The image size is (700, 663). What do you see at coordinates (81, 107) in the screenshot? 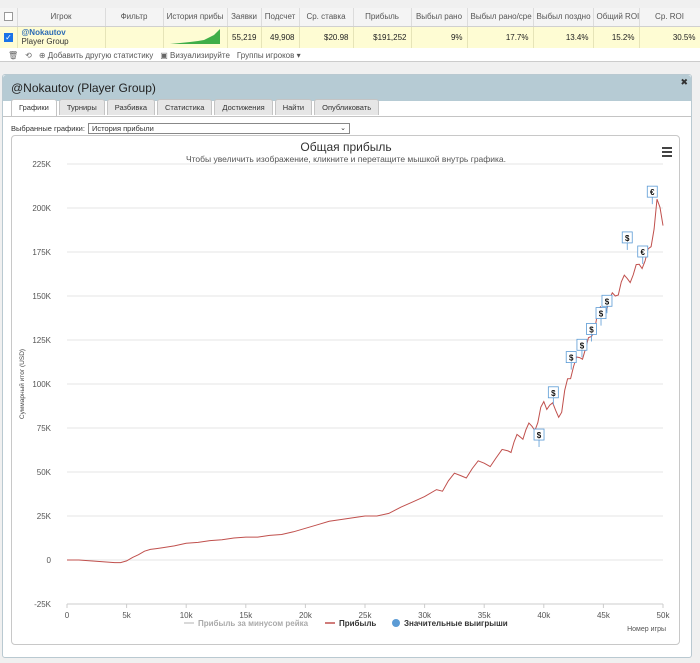
I see `tab-tournaments: Турниры` at bounding box center [81, 107].